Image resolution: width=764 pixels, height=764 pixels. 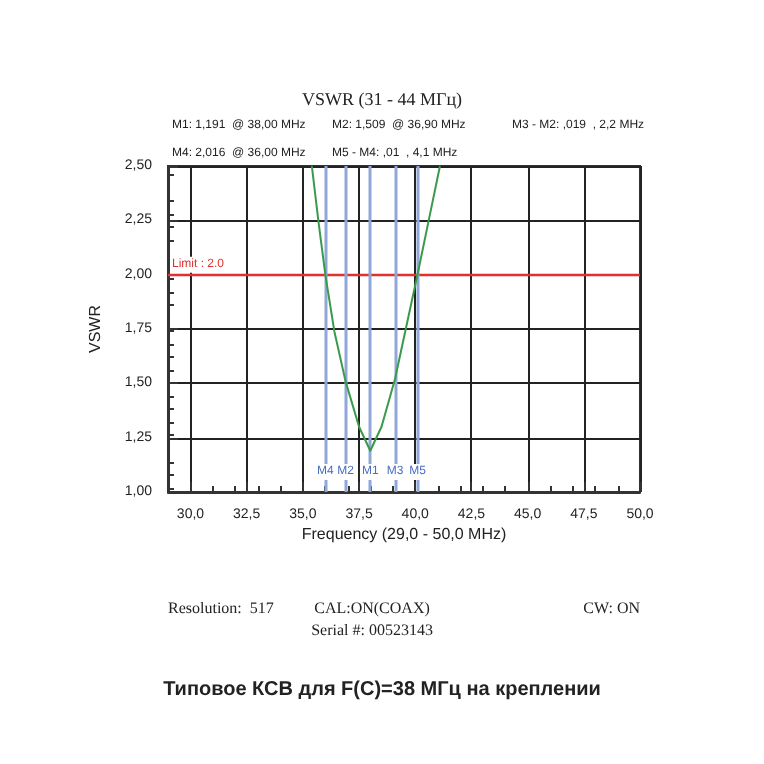 What do you see at coordinates (372, 630) in the screenshot?
I see `text: Serial #: 00523143` at bounding box center [372, 630].